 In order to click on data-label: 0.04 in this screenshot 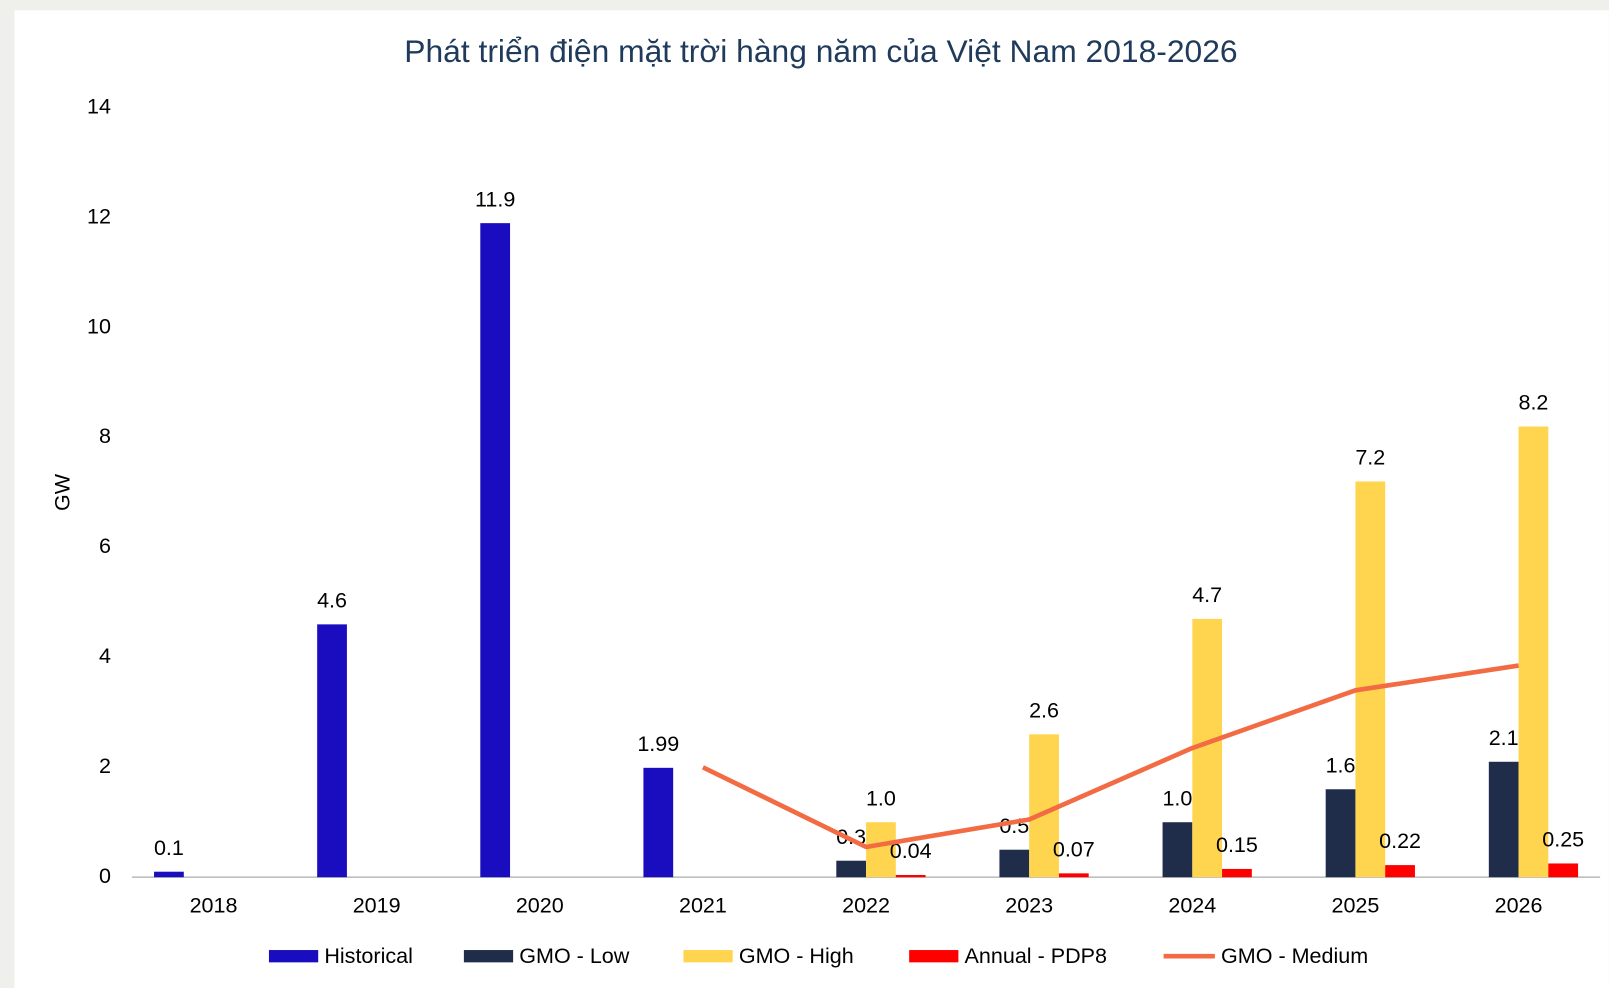, I will do `click(911, 851)`.